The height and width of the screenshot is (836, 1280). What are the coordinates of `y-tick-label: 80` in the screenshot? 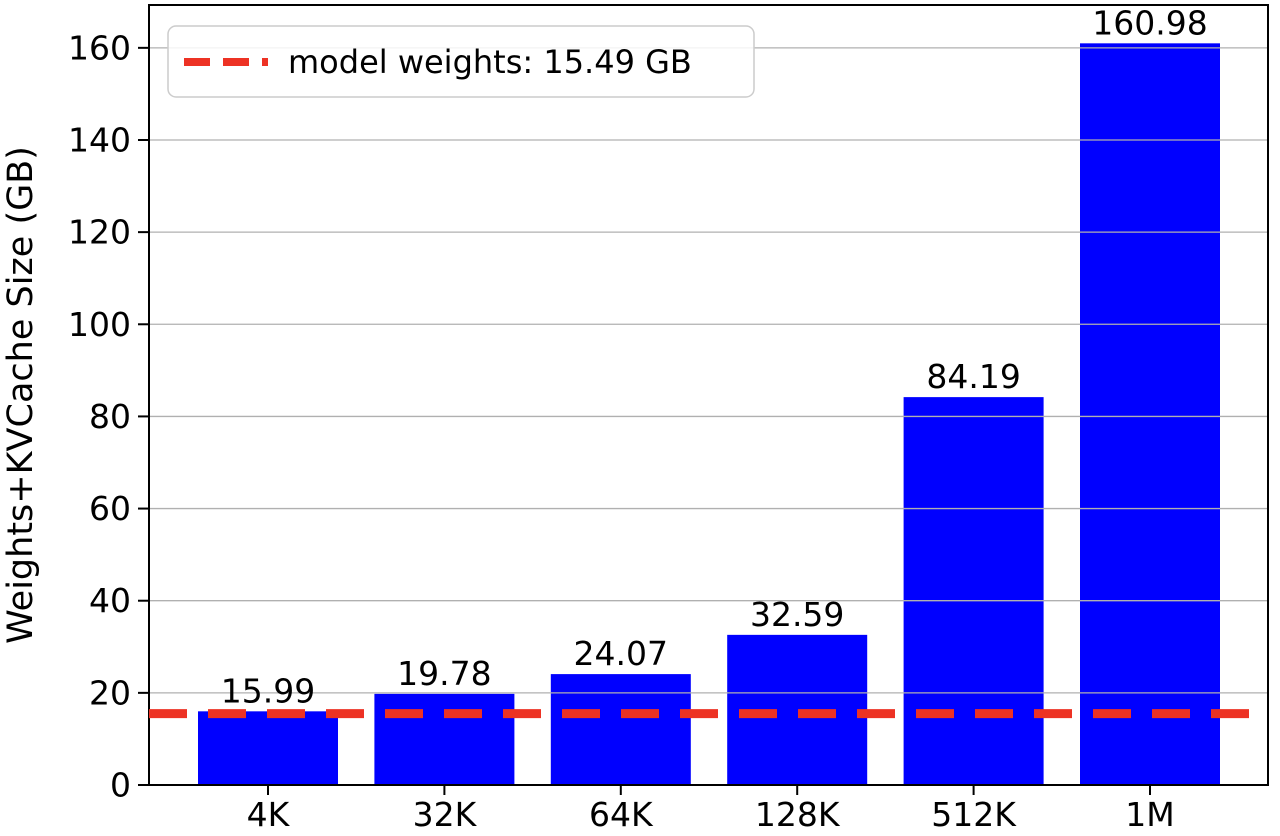 It's located at (110, 416).